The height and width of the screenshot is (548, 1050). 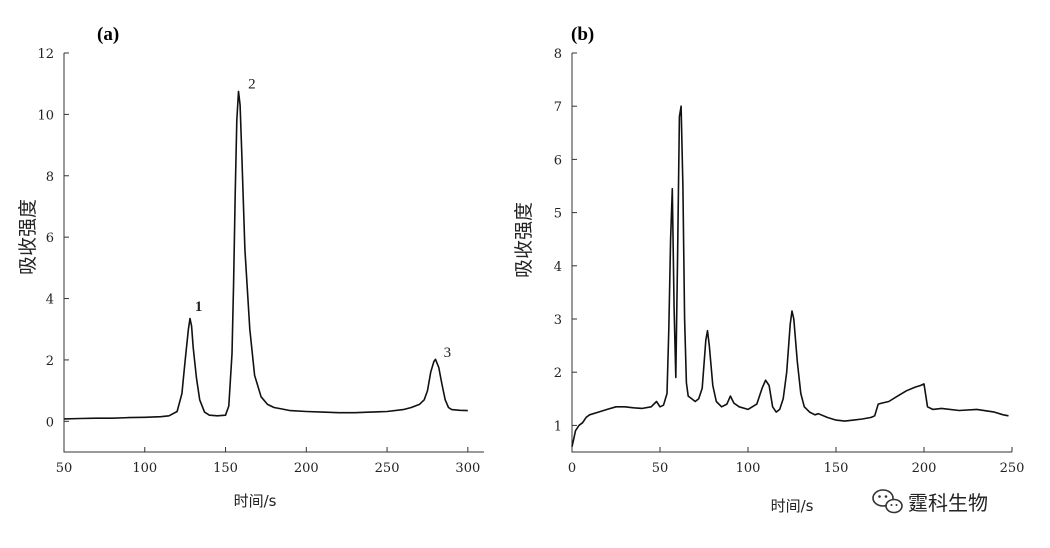 What do you see at coordinates (948, 503) in the screenshot?
I see `watermark-text: 霆科生物` at bounding box center [948, 503].